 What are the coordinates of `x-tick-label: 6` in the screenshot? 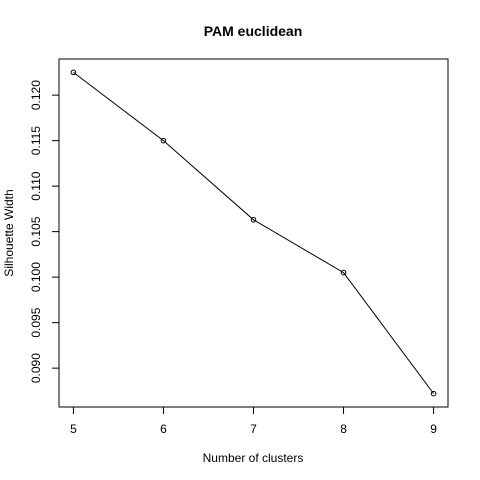 It's located at (163, 429).